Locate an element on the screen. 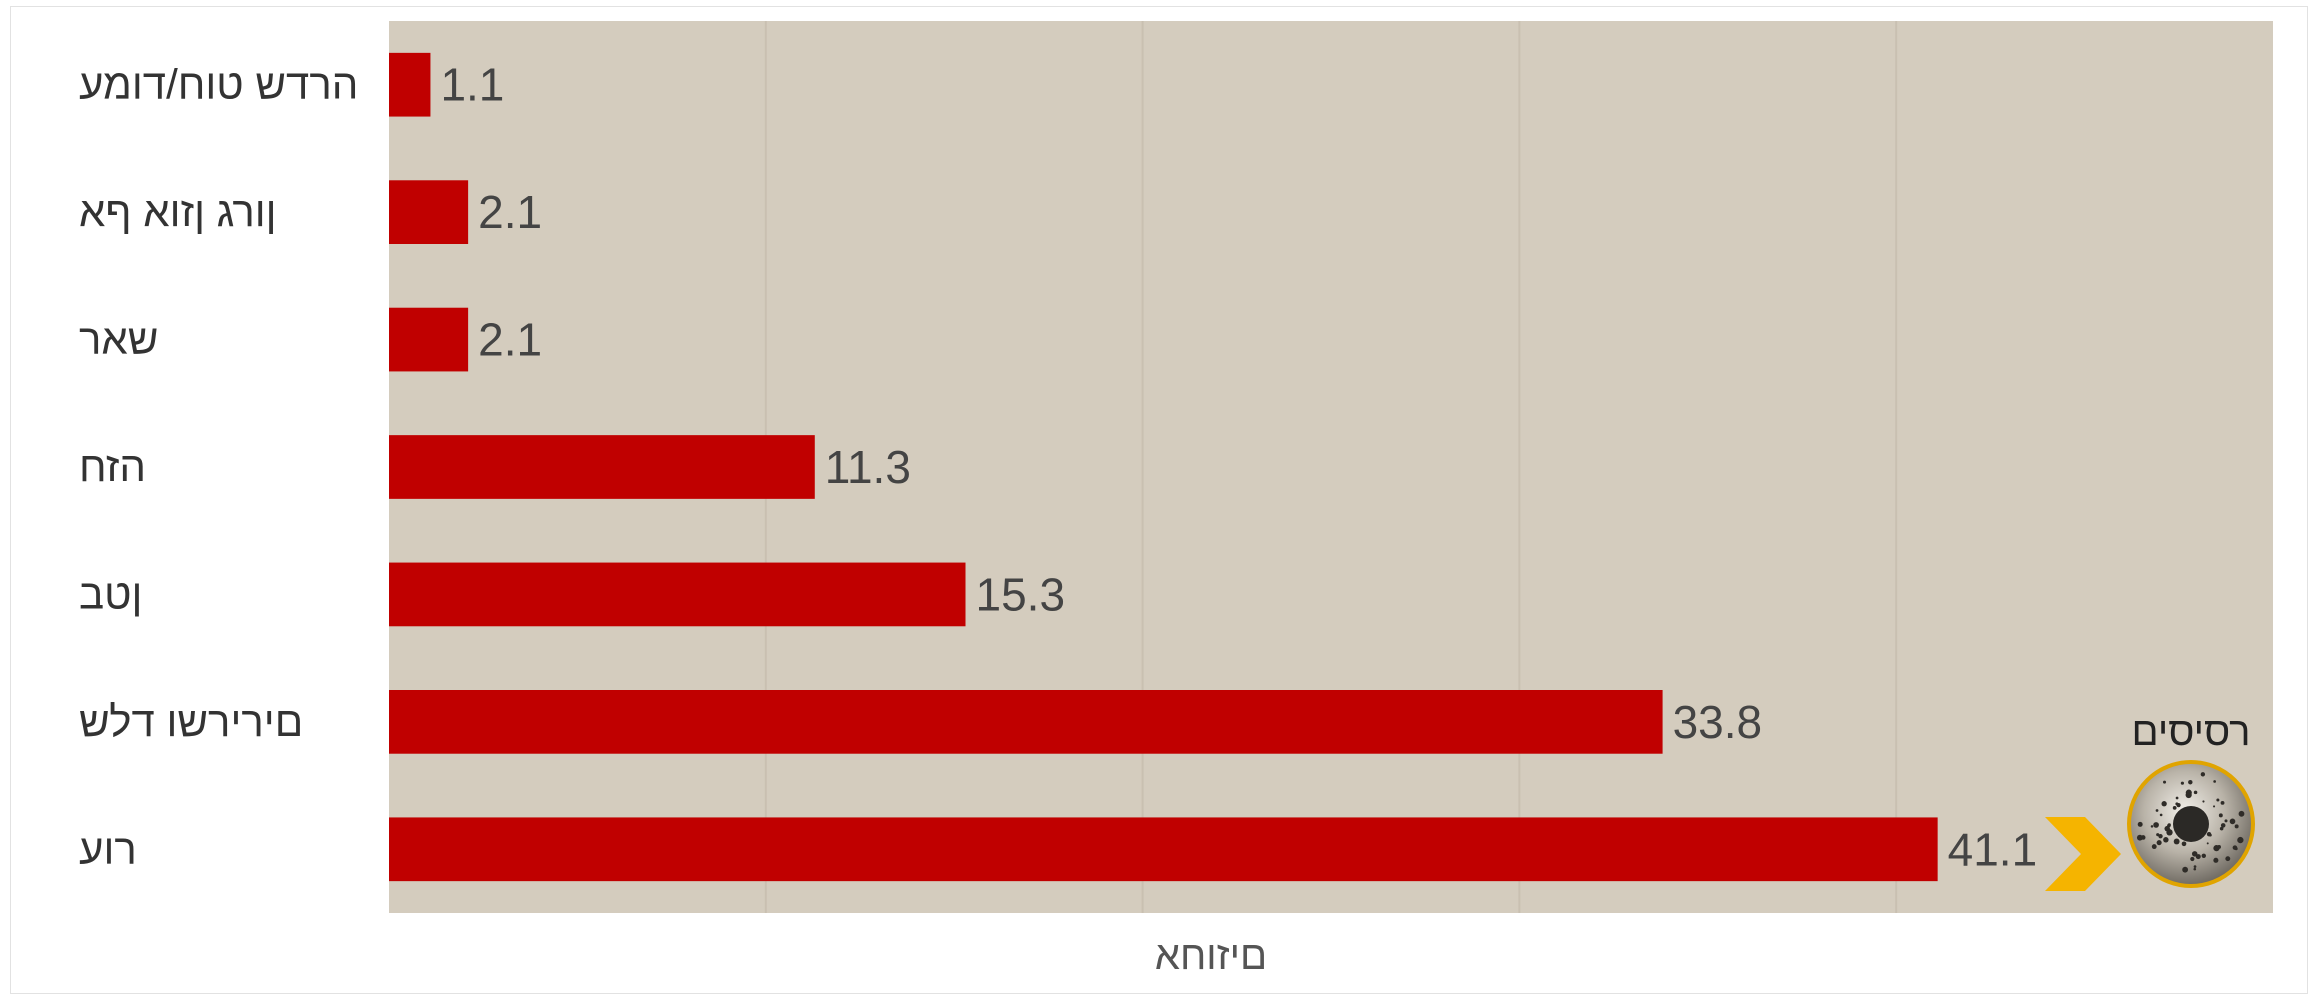  category-label: הזח is located at coordinates (112, 466).